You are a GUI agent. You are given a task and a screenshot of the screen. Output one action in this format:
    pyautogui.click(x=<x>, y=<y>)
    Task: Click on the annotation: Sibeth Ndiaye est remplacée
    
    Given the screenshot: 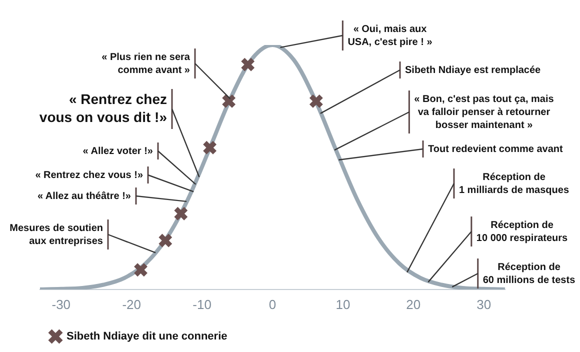 What is the action you would take?
    pyautogui.click(x=473, y=70)
    